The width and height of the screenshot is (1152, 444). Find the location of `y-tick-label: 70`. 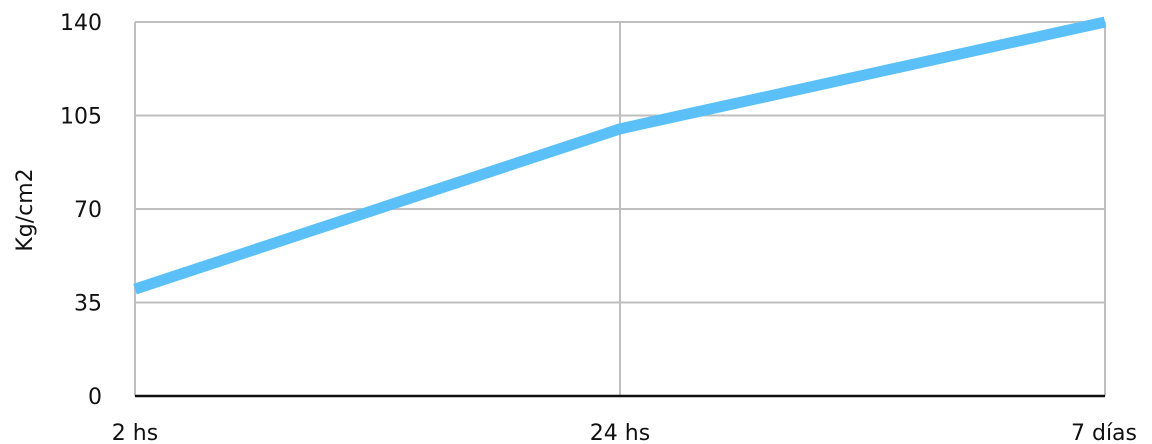

y-tick-label: 70 is located at coordinates (88, 210).